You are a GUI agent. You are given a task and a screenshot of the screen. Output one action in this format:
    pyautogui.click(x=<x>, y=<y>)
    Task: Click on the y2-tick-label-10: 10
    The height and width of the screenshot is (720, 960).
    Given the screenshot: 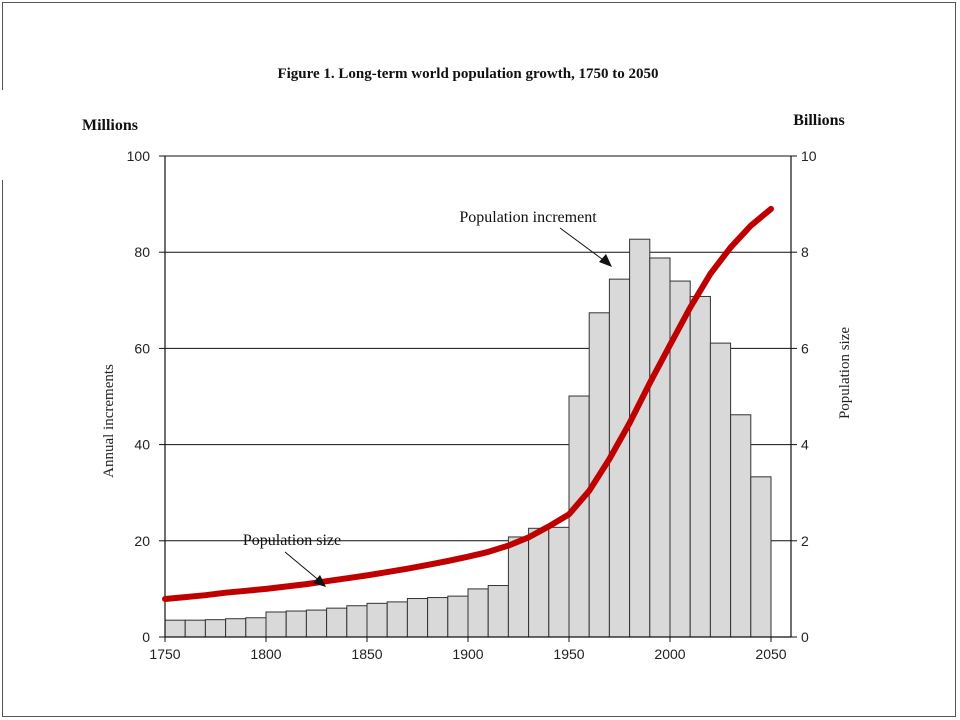 What is the action you would take?
    pyautogui.click(x=809, y=156)
    